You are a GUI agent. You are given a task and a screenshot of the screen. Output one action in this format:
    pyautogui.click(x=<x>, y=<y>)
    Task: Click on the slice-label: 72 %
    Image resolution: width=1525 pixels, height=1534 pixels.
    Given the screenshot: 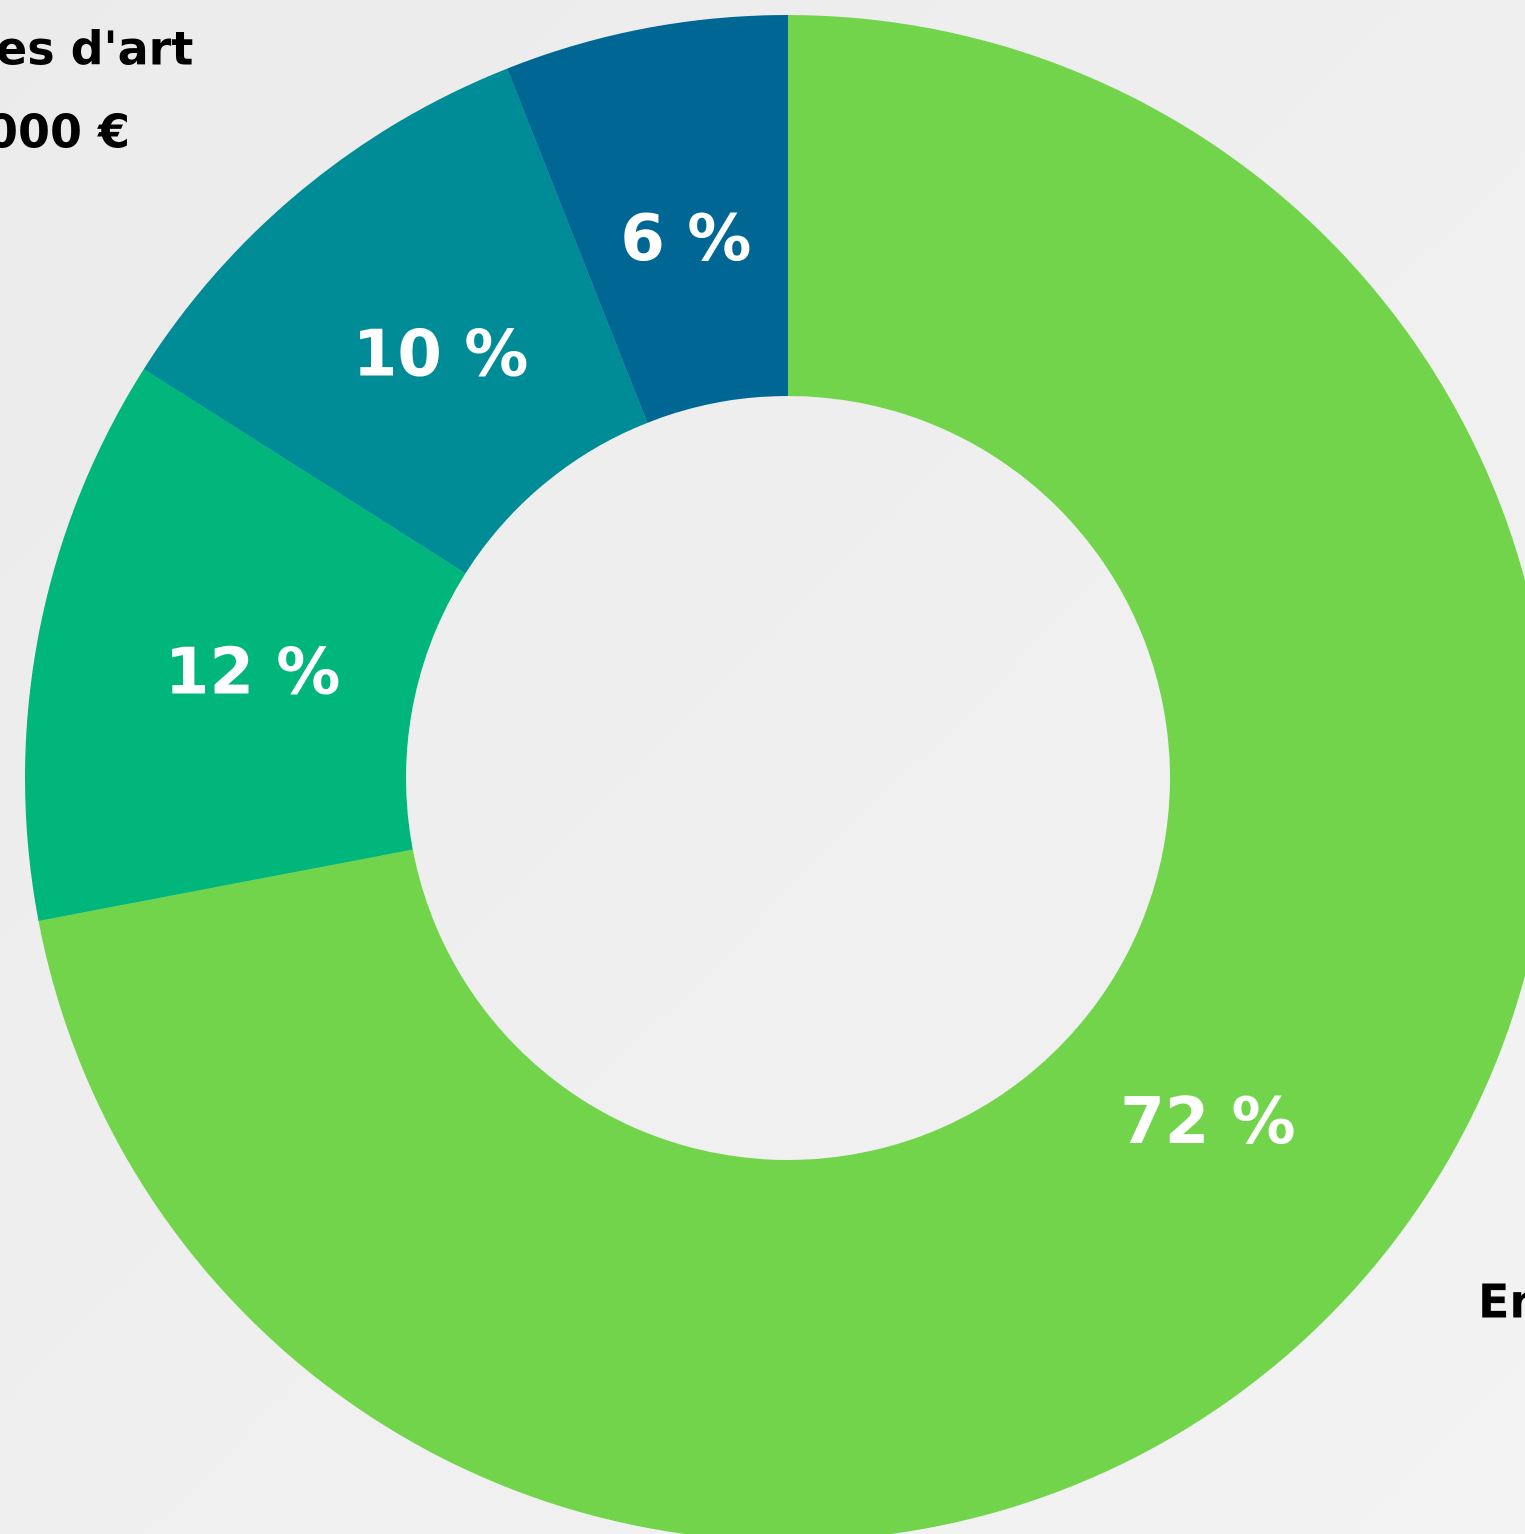 What is the action you would take?
    pyautogui.click(x=1207, y=1122)
    